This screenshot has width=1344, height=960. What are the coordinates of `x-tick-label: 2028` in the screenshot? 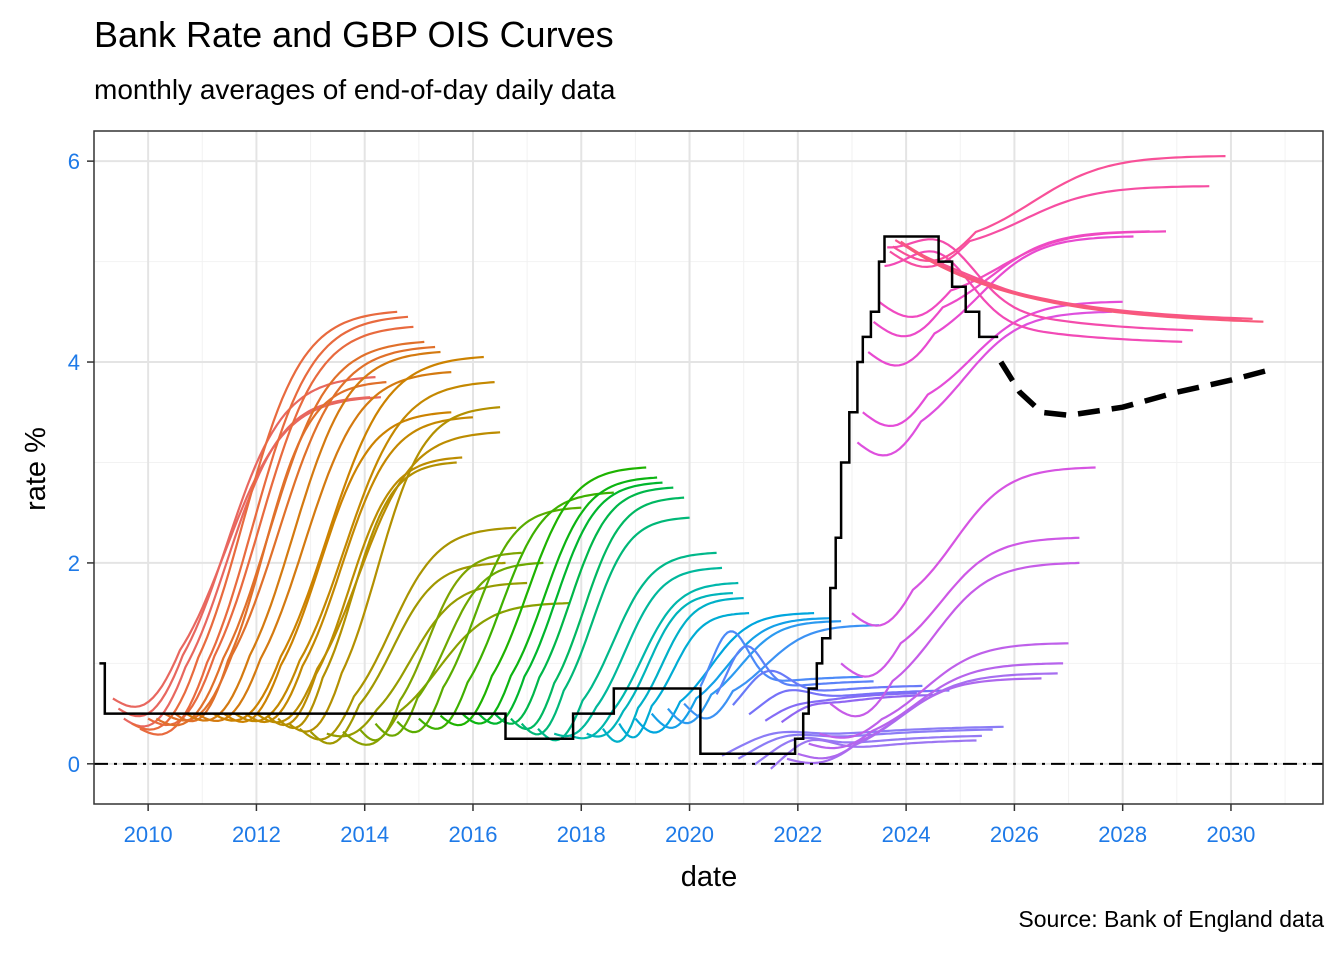 It's located at (1122, 834).